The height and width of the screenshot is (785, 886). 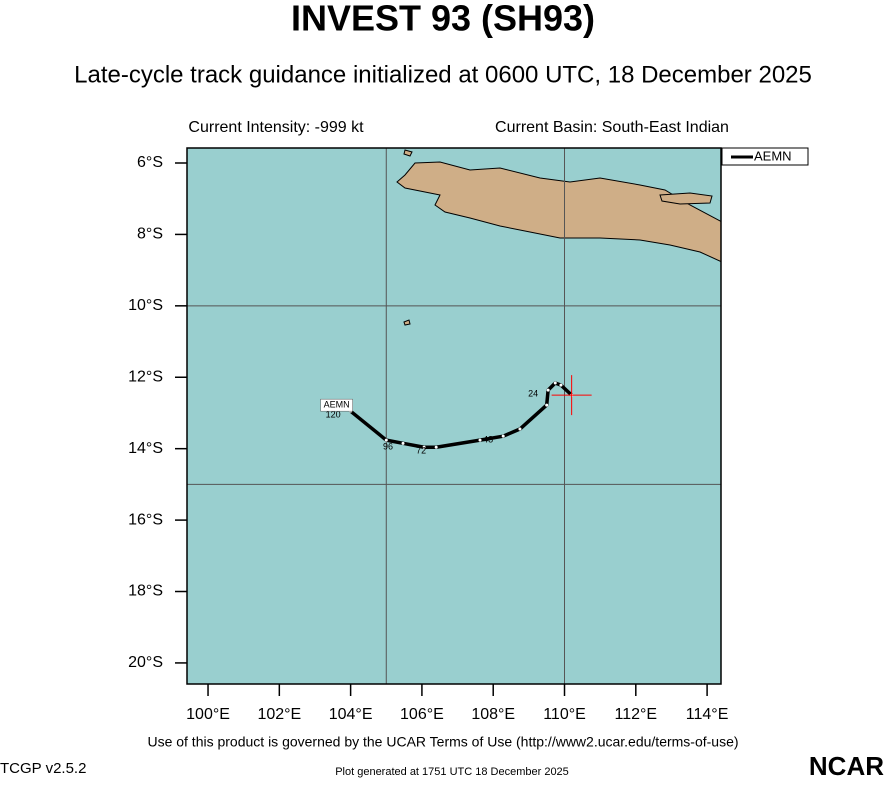 What do you see at coordinates (558, 212) in the screenshot?
I see `java` at bounding box center [558, 212].